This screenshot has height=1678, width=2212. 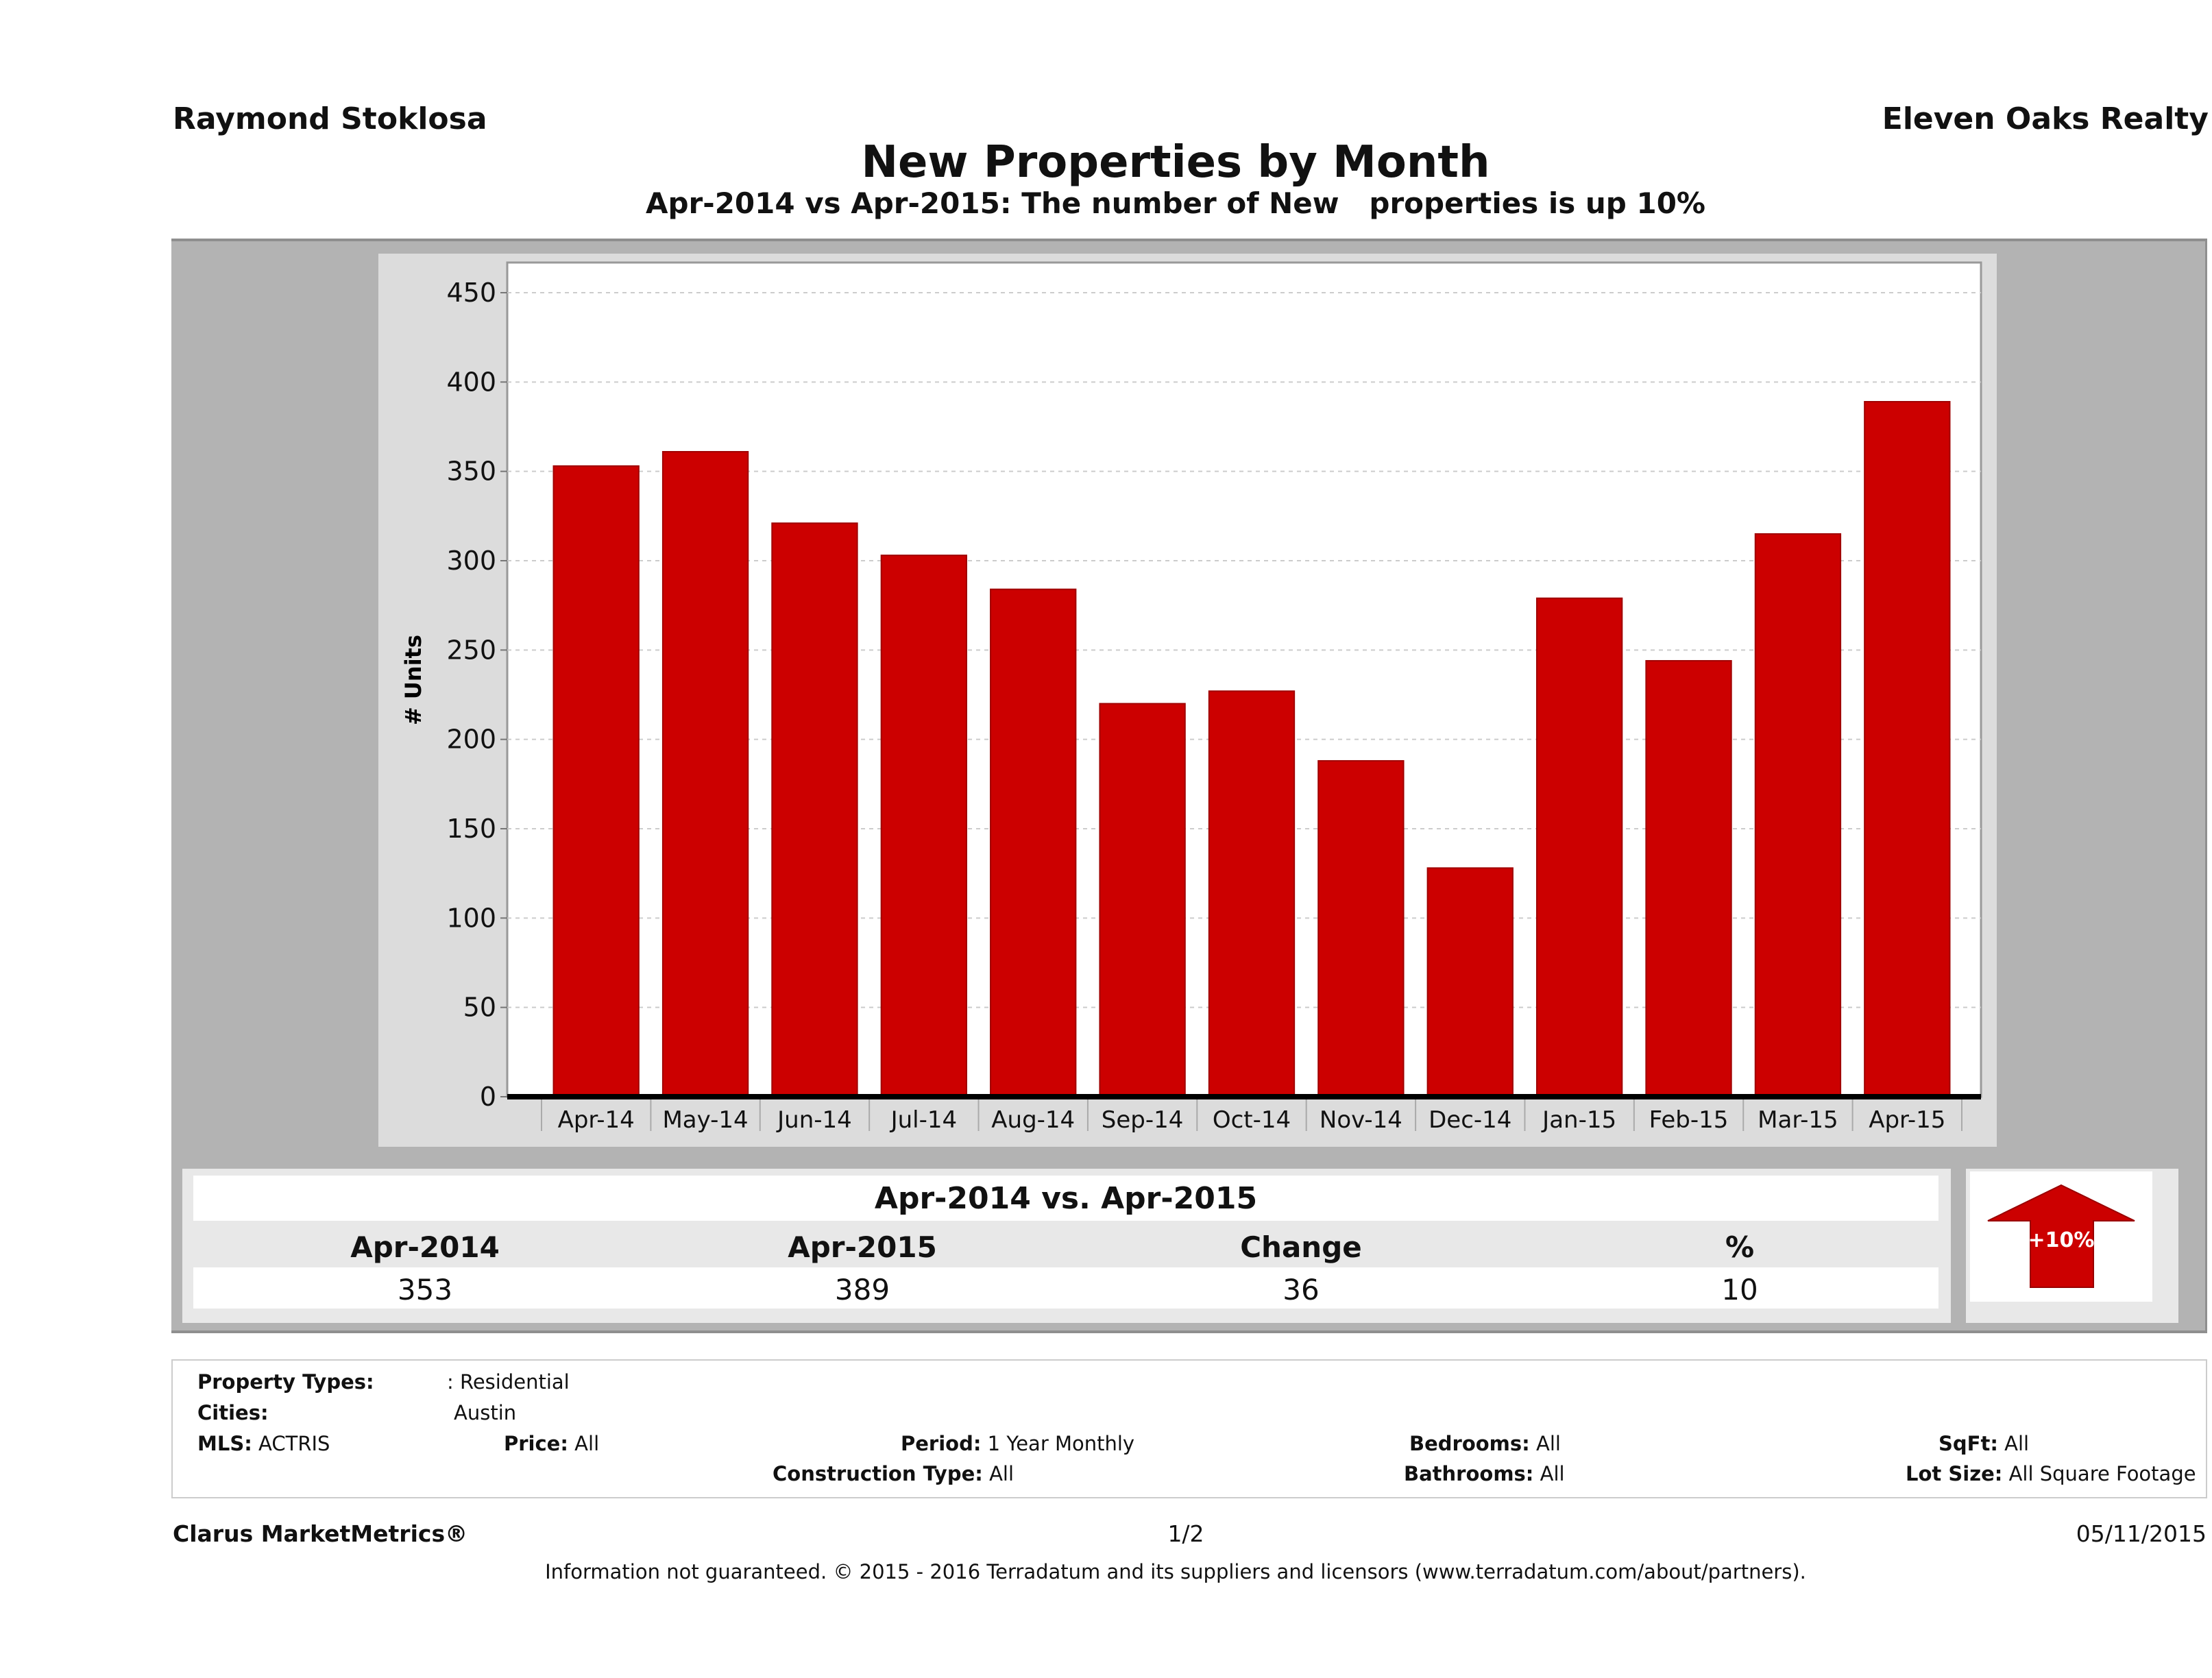 What do you see at coordinates (705, 1120) in the screenshot?
I see `x-tick-label: May-14` at bounding box center [705, 1120].